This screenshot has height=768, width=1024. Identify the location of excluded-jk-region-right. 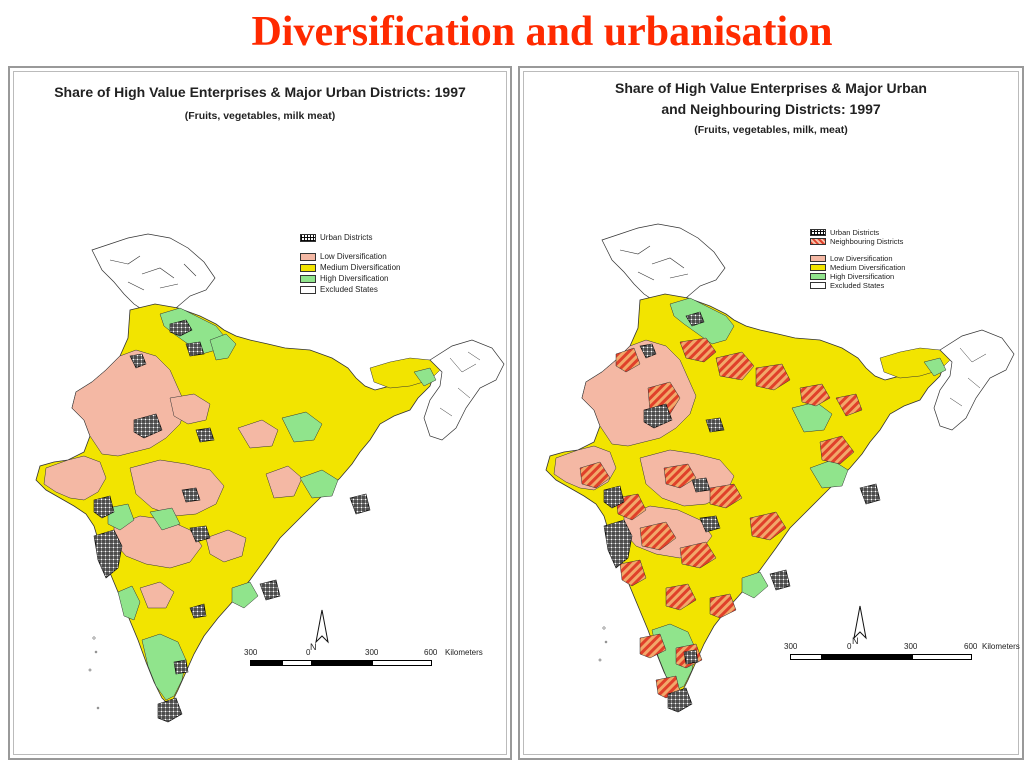
(663, 264).